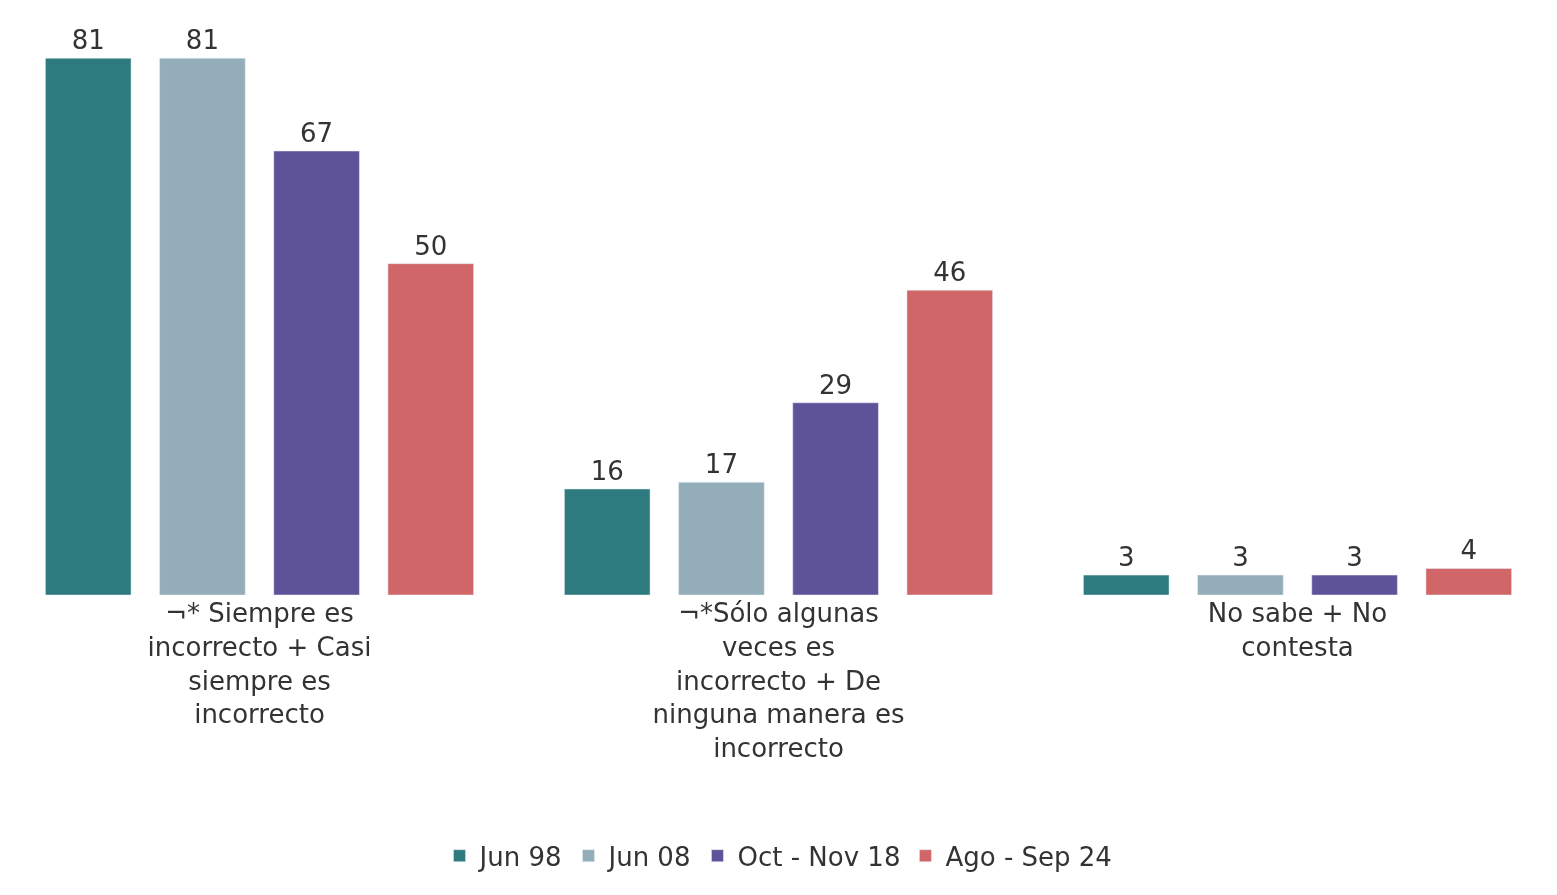 The image size is (1557, 895). I want to click on legend-label: Oct - Nov 18, so click(819, 856).